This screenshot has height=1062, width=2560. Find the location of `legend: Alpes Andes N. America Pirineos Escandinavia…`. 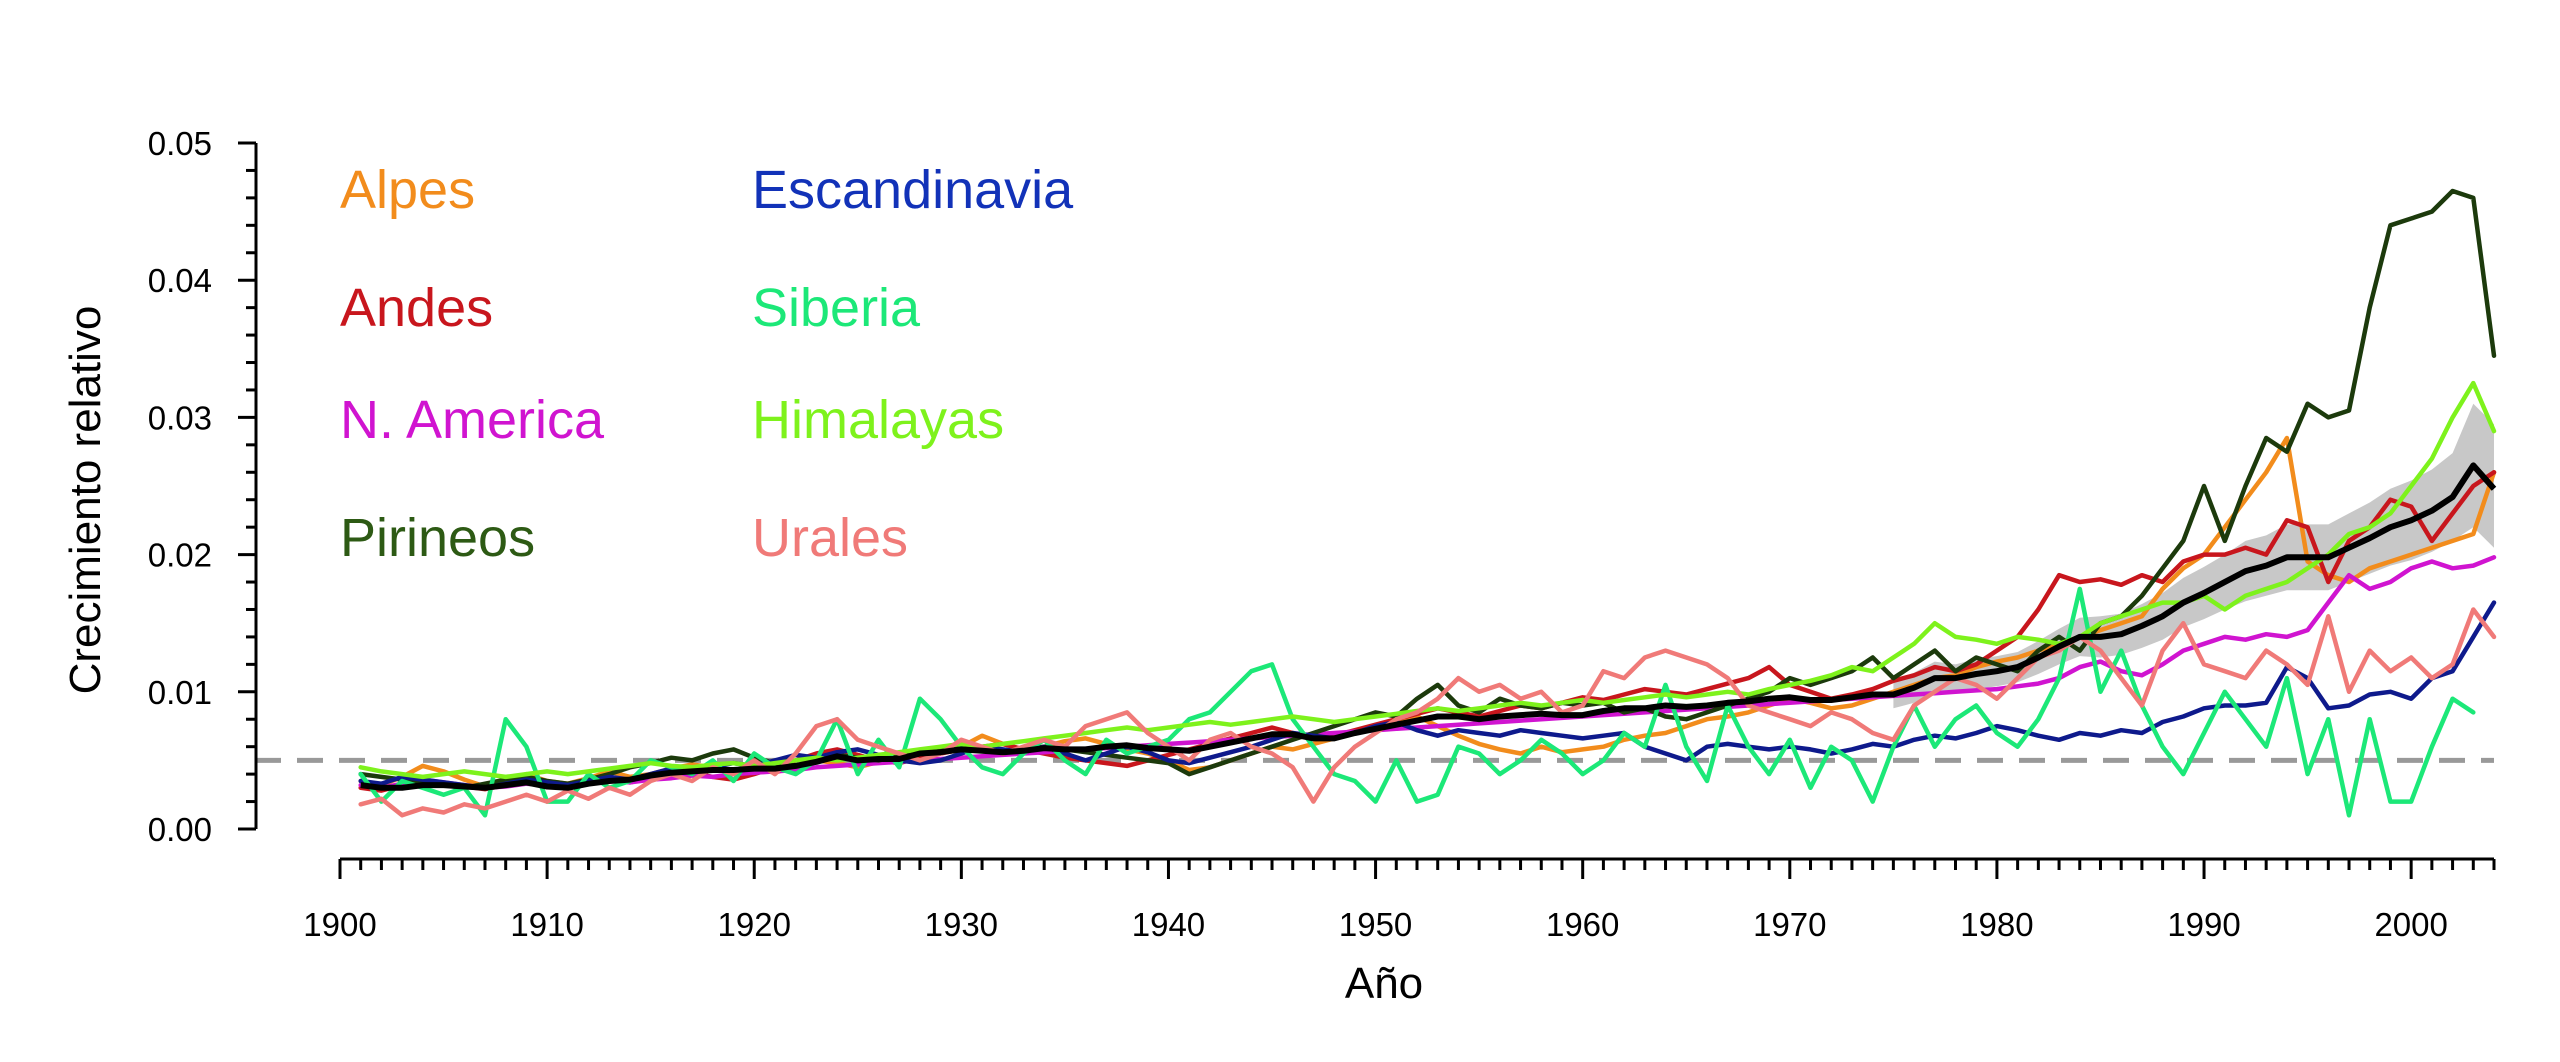

legend: Alpes Andes N. America Pirineos Escandinavia… is located at coordinates (707, 364).